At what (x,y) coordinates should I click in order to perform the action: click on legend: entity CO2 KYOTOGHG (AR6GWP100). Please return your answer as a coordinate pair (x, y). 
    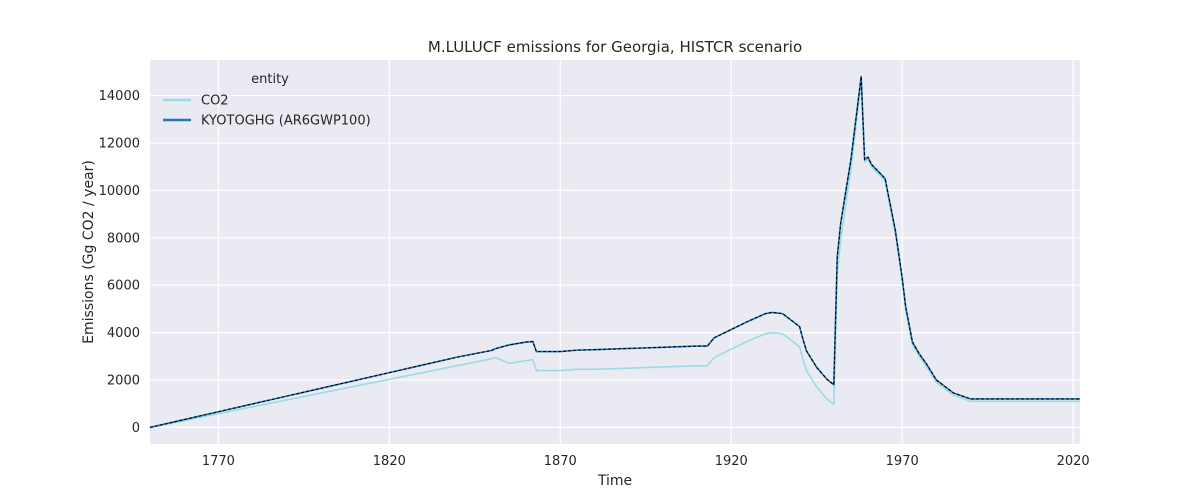
    Looking at the image, I should click on (267, 100).